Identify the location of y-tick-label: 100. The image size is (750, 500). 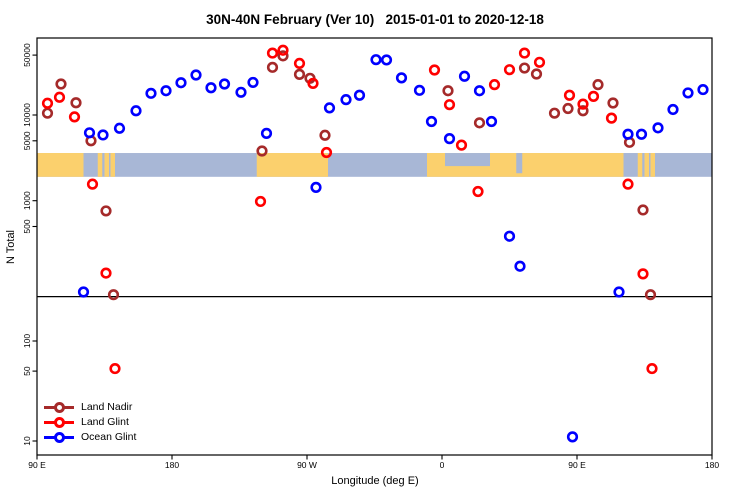
(27, 341).